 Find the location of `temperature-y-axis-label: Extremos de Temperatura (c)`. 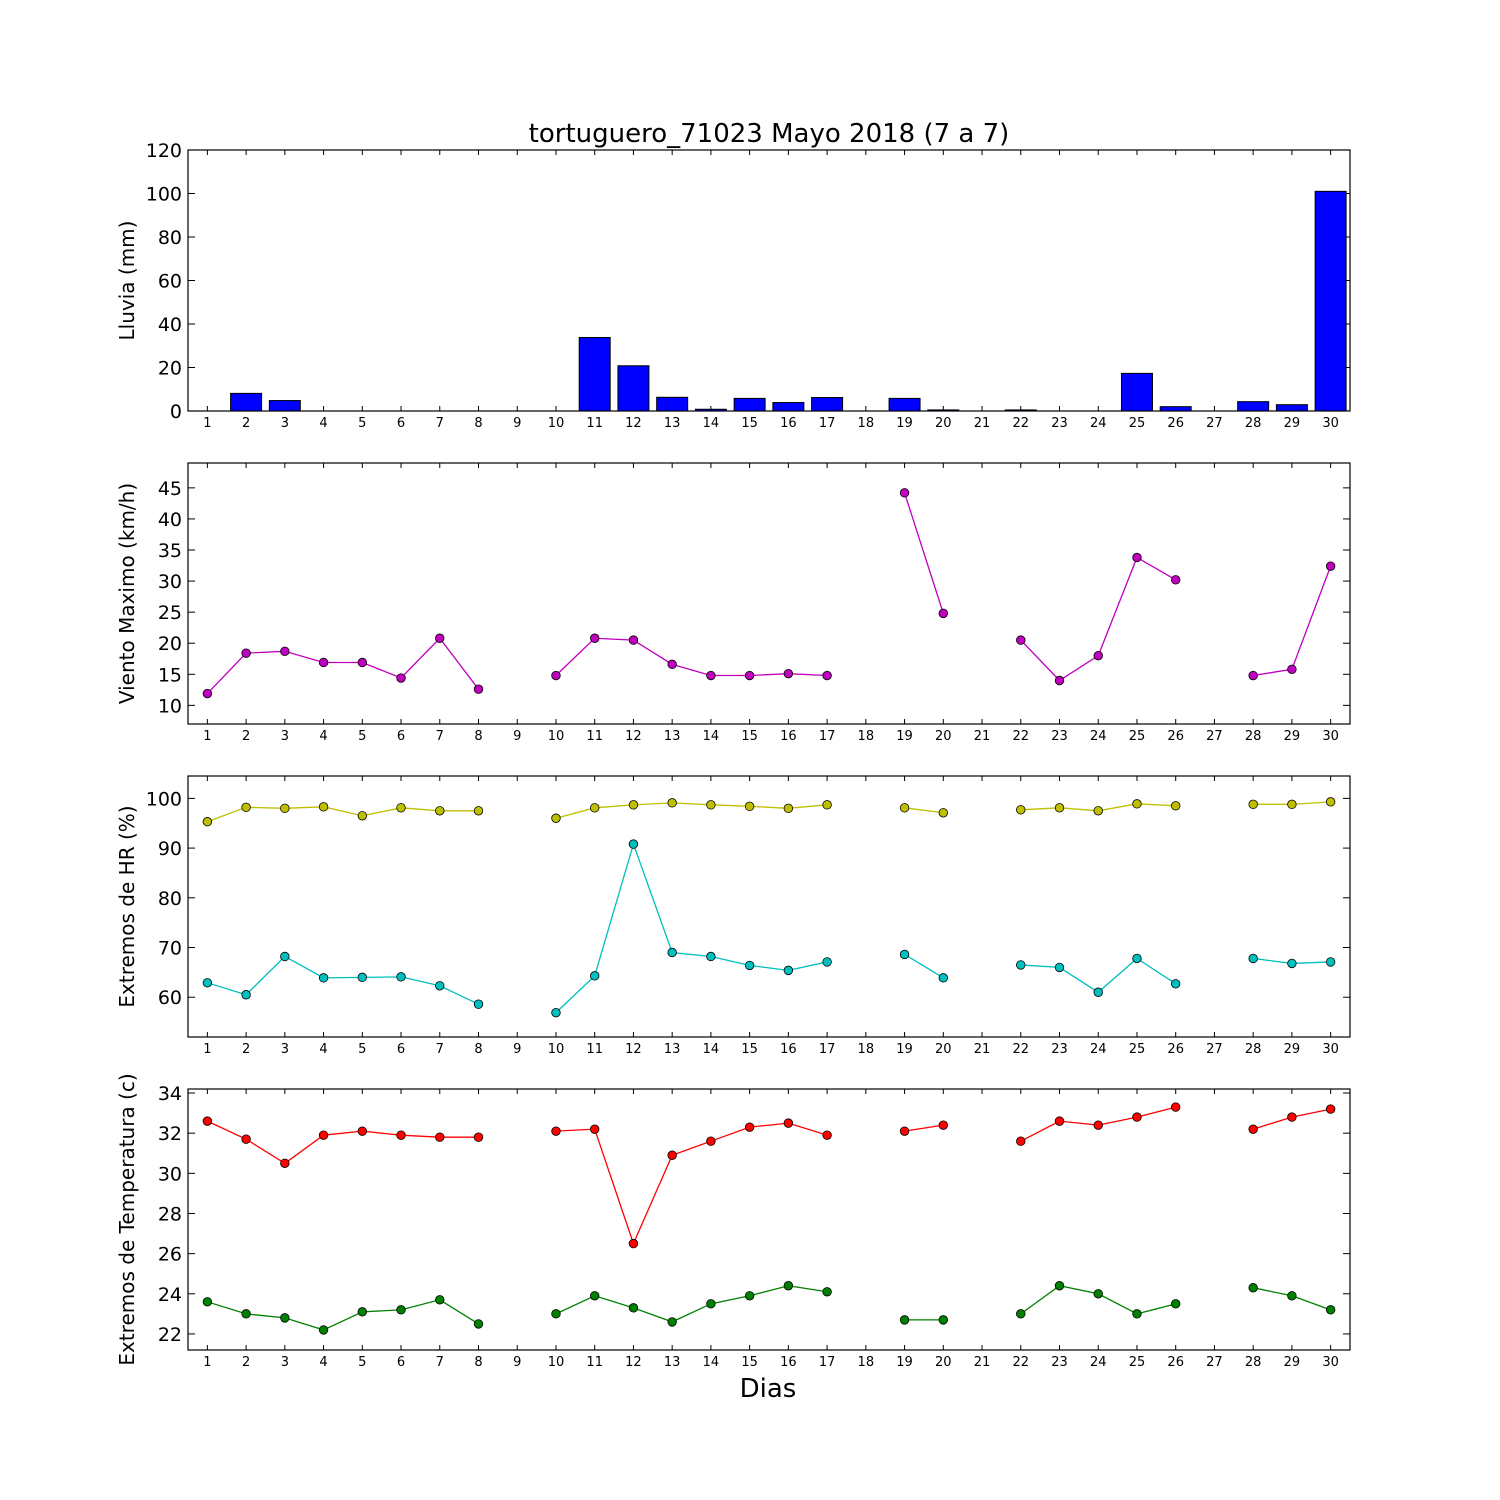

temperature-y-axis-label: Extremos de Temperatura (c) is located at coordinates (127, 1219).